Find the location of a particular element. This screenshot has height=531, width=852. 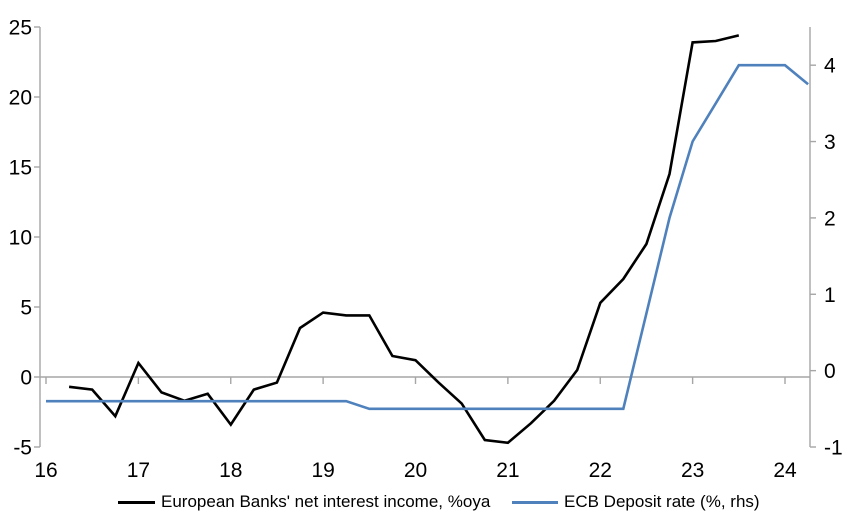

x-axis-tick-label: 20 is located at coordinates (415, 470).